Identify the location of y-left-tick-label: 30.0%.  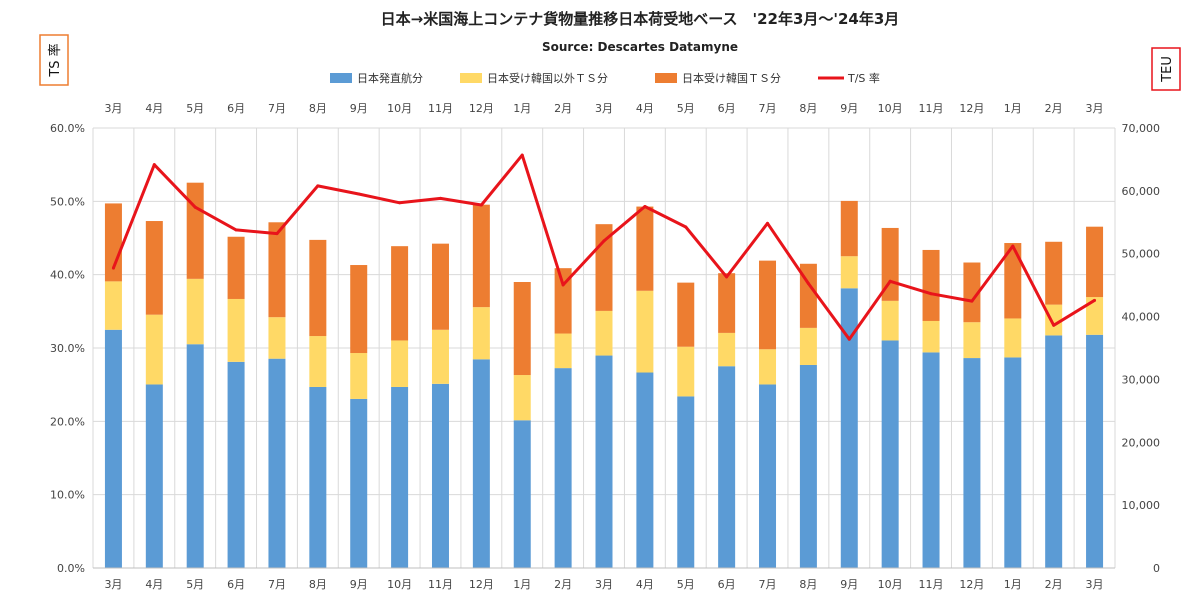
(67, 348).